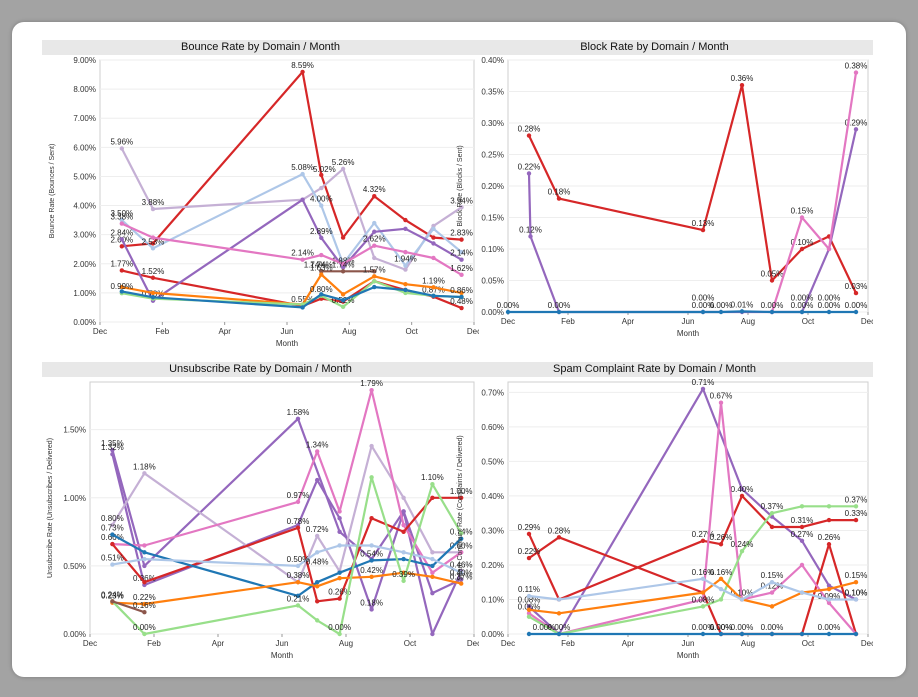 Image resolution: width=918 pixels, height=697 pixels. What do you see at coordinates (802, 520) in the screenshot?
I see `data-label: 0.31%` at bounding box center [802, 520].